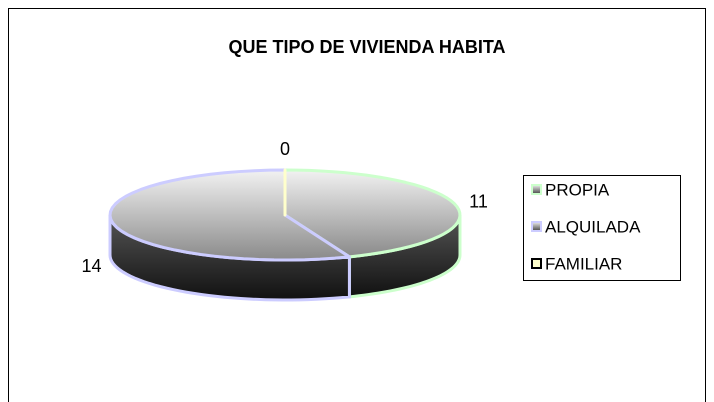 The height and width of the screenshot is (402, 714). What do you see at coordinates (91, 266) in the screenshot?
I see `data-label: 14` at bounding box center [91, 266].